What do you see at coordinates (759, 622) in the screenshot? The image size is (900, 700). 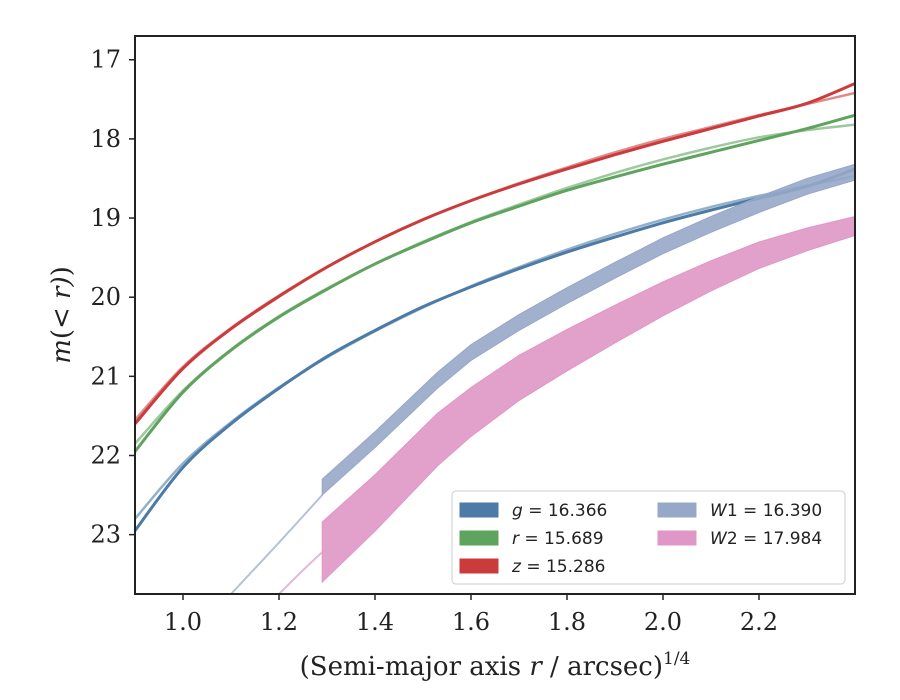 I see `x-tick-label: 2.2` at bounding box center [759, 622].